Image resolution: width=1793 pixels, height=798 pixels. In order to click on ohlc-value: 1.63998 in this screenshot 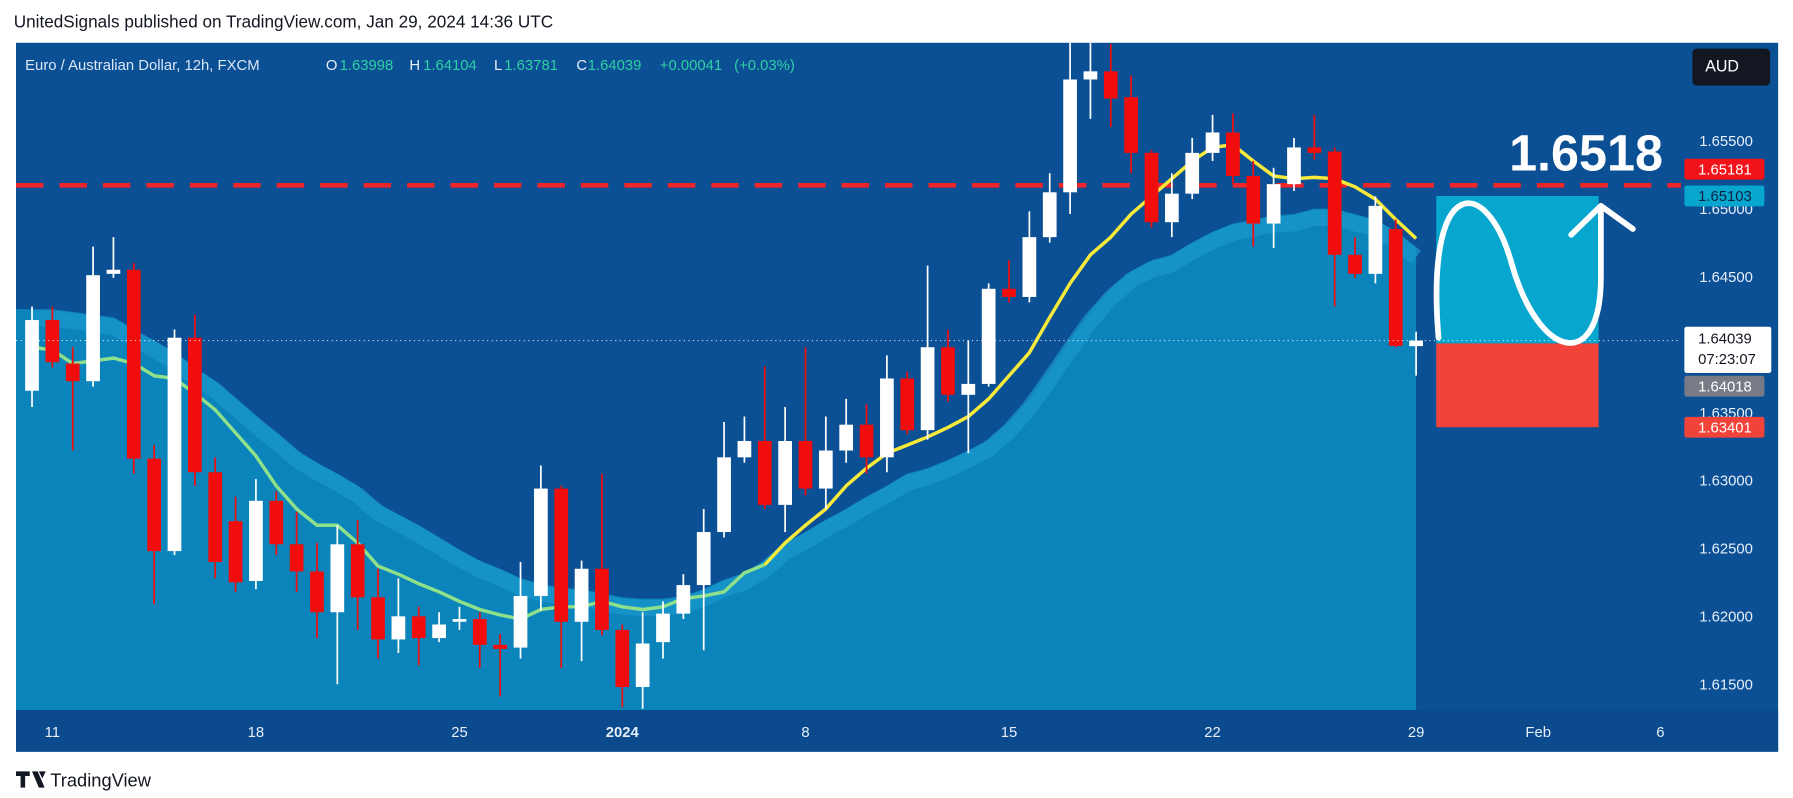, I will do `click(367, 65)`.